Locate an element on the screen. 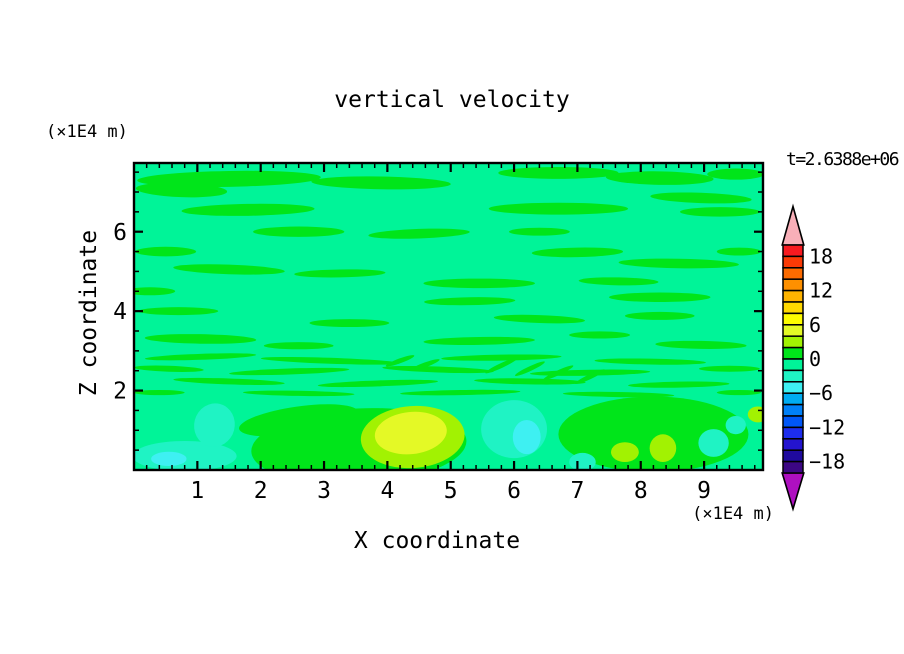 The image size is (904, 654). x-tick-label: 9 is located at coordinates (704, 491).